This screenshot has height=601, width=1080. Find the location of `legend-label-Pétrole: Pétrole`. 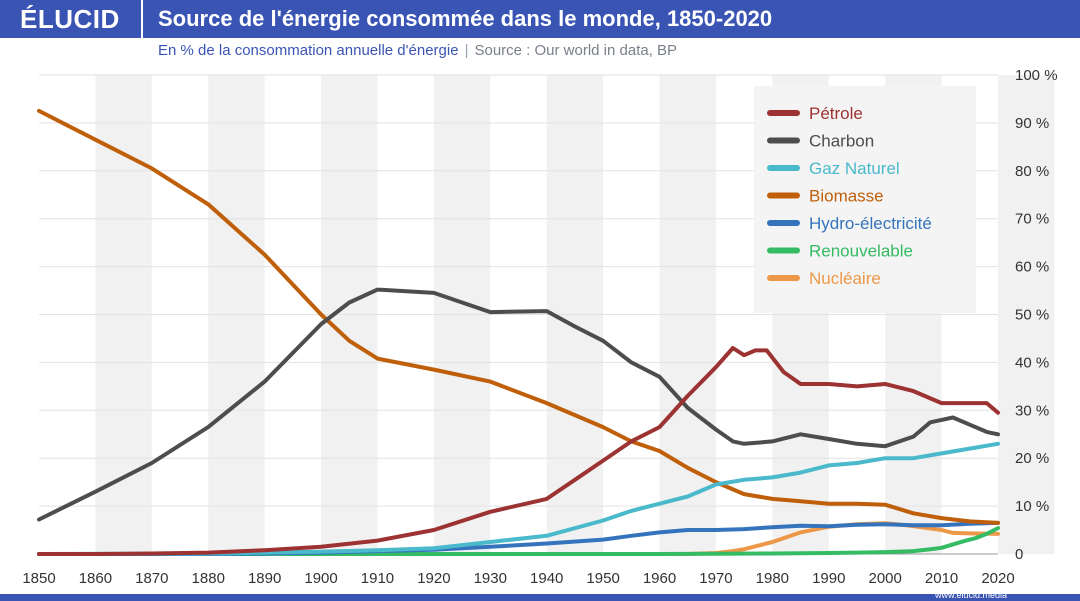

legend-label-Pétrole: Pétrole is located at coordinates (836, 113).